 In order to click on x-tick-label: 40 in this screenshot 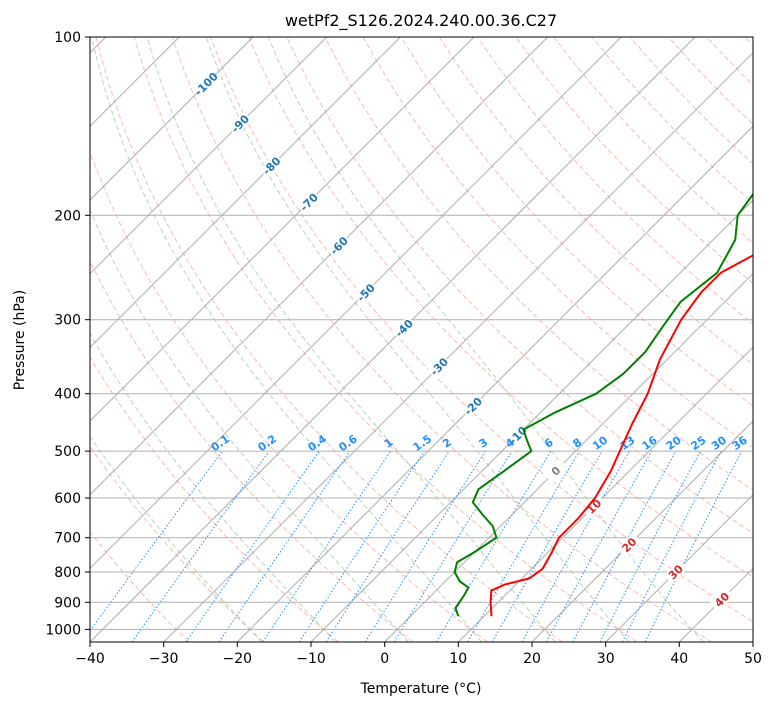, I will do `click(679, 659)`.